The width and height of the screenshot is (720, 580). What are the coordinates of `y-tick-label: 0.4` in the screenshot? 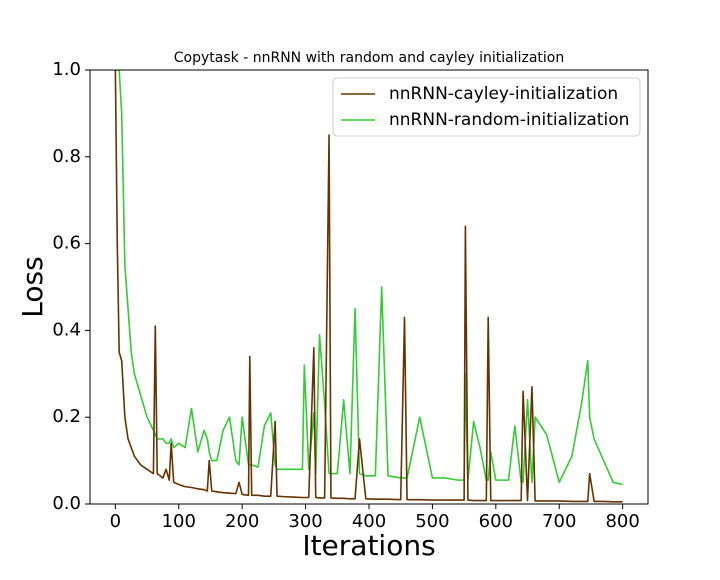 It's located at (66, 329).